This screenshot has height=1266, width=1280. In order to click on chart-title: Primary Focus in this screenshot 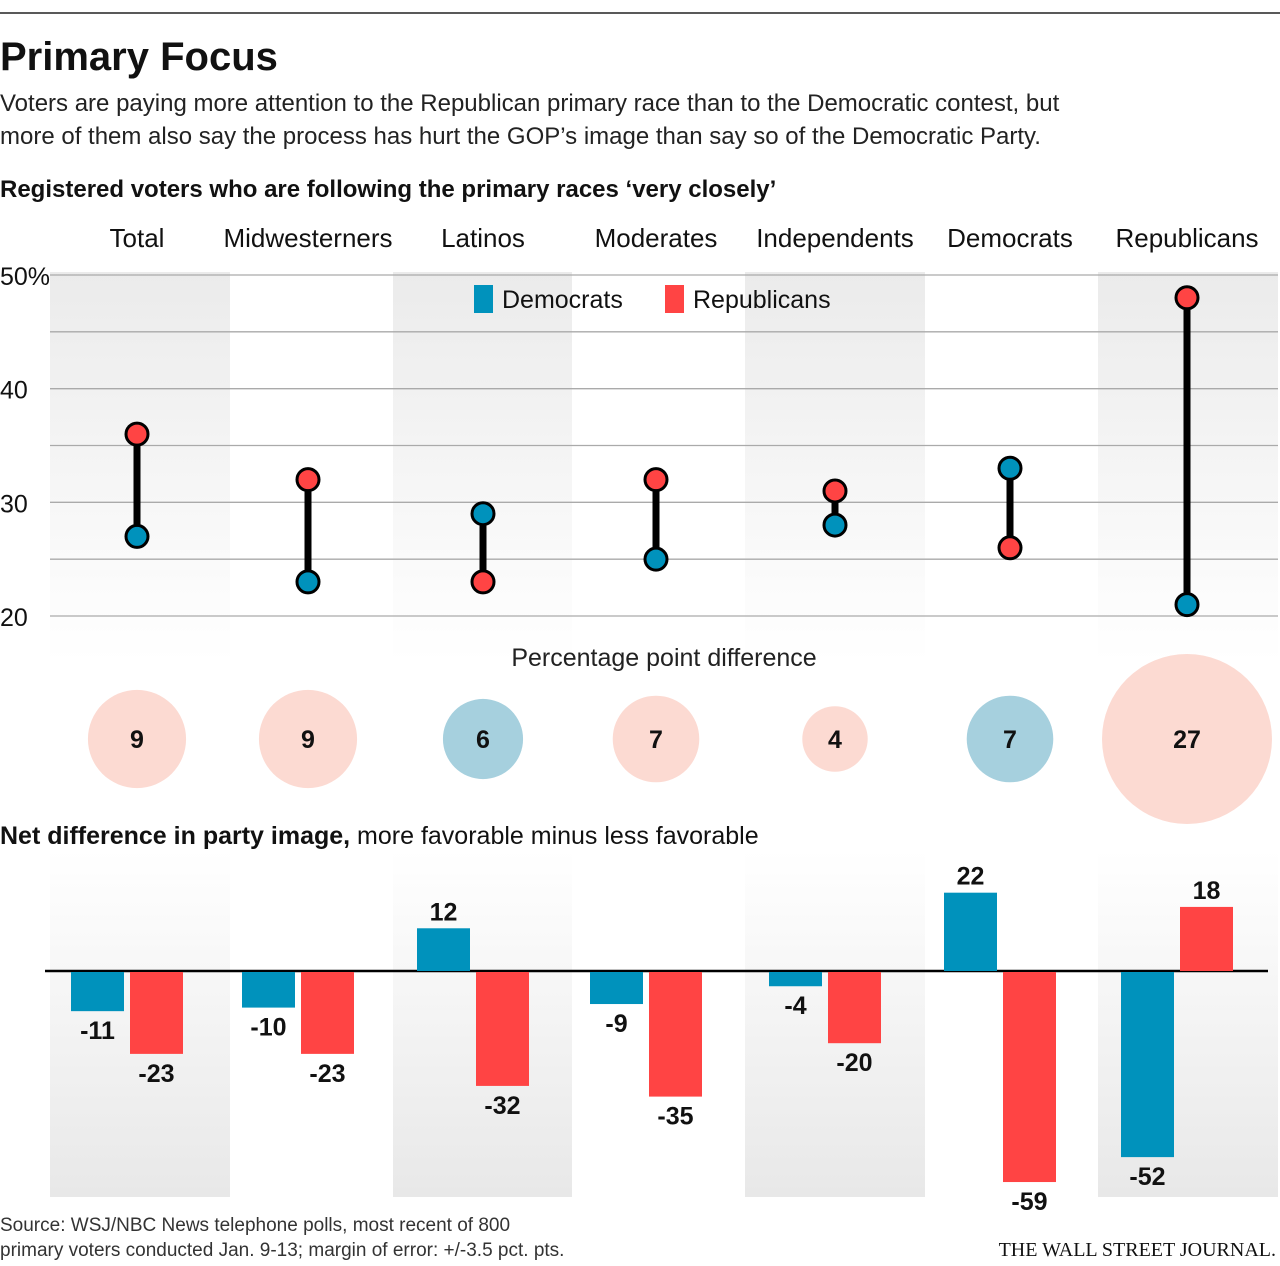, I will do `click(139, 57)`.